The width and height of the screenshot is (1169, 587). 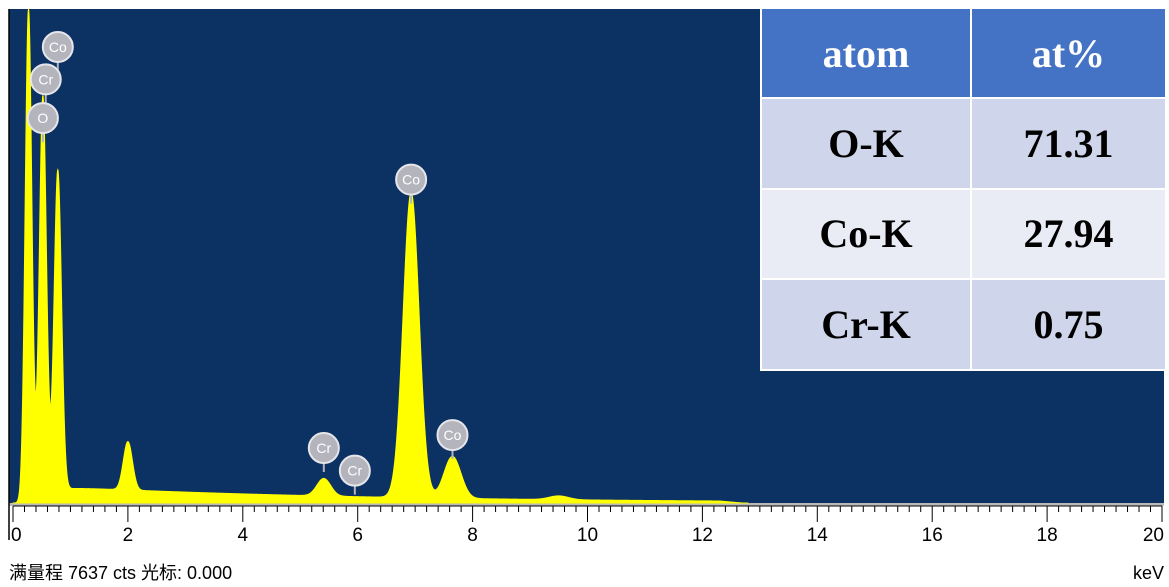 I want to click on table-row: O-K 71.31, so click(x=963, y=143).